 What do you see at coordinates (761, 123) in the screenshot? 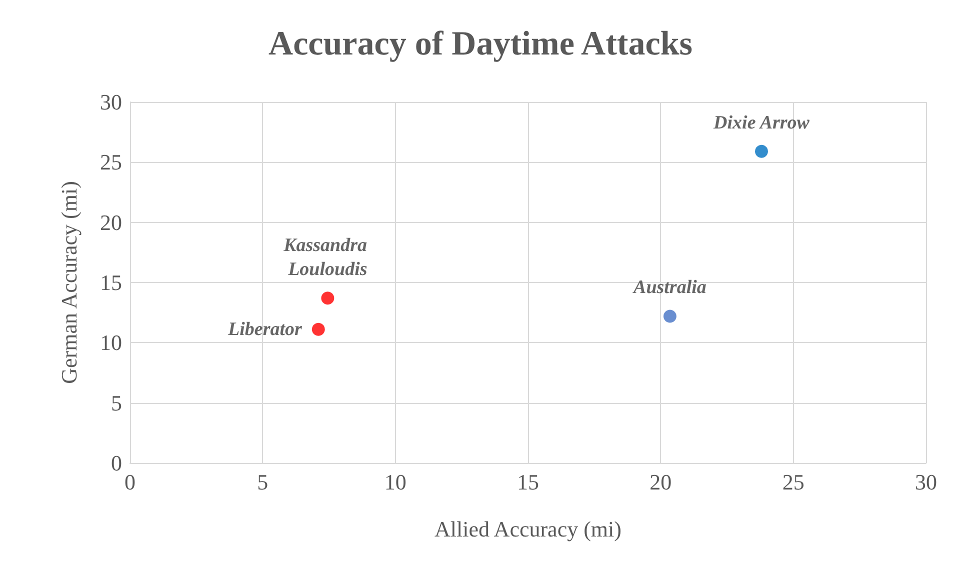
I see `series-label: Dixie Arrow` at bounding box center [761, 123].